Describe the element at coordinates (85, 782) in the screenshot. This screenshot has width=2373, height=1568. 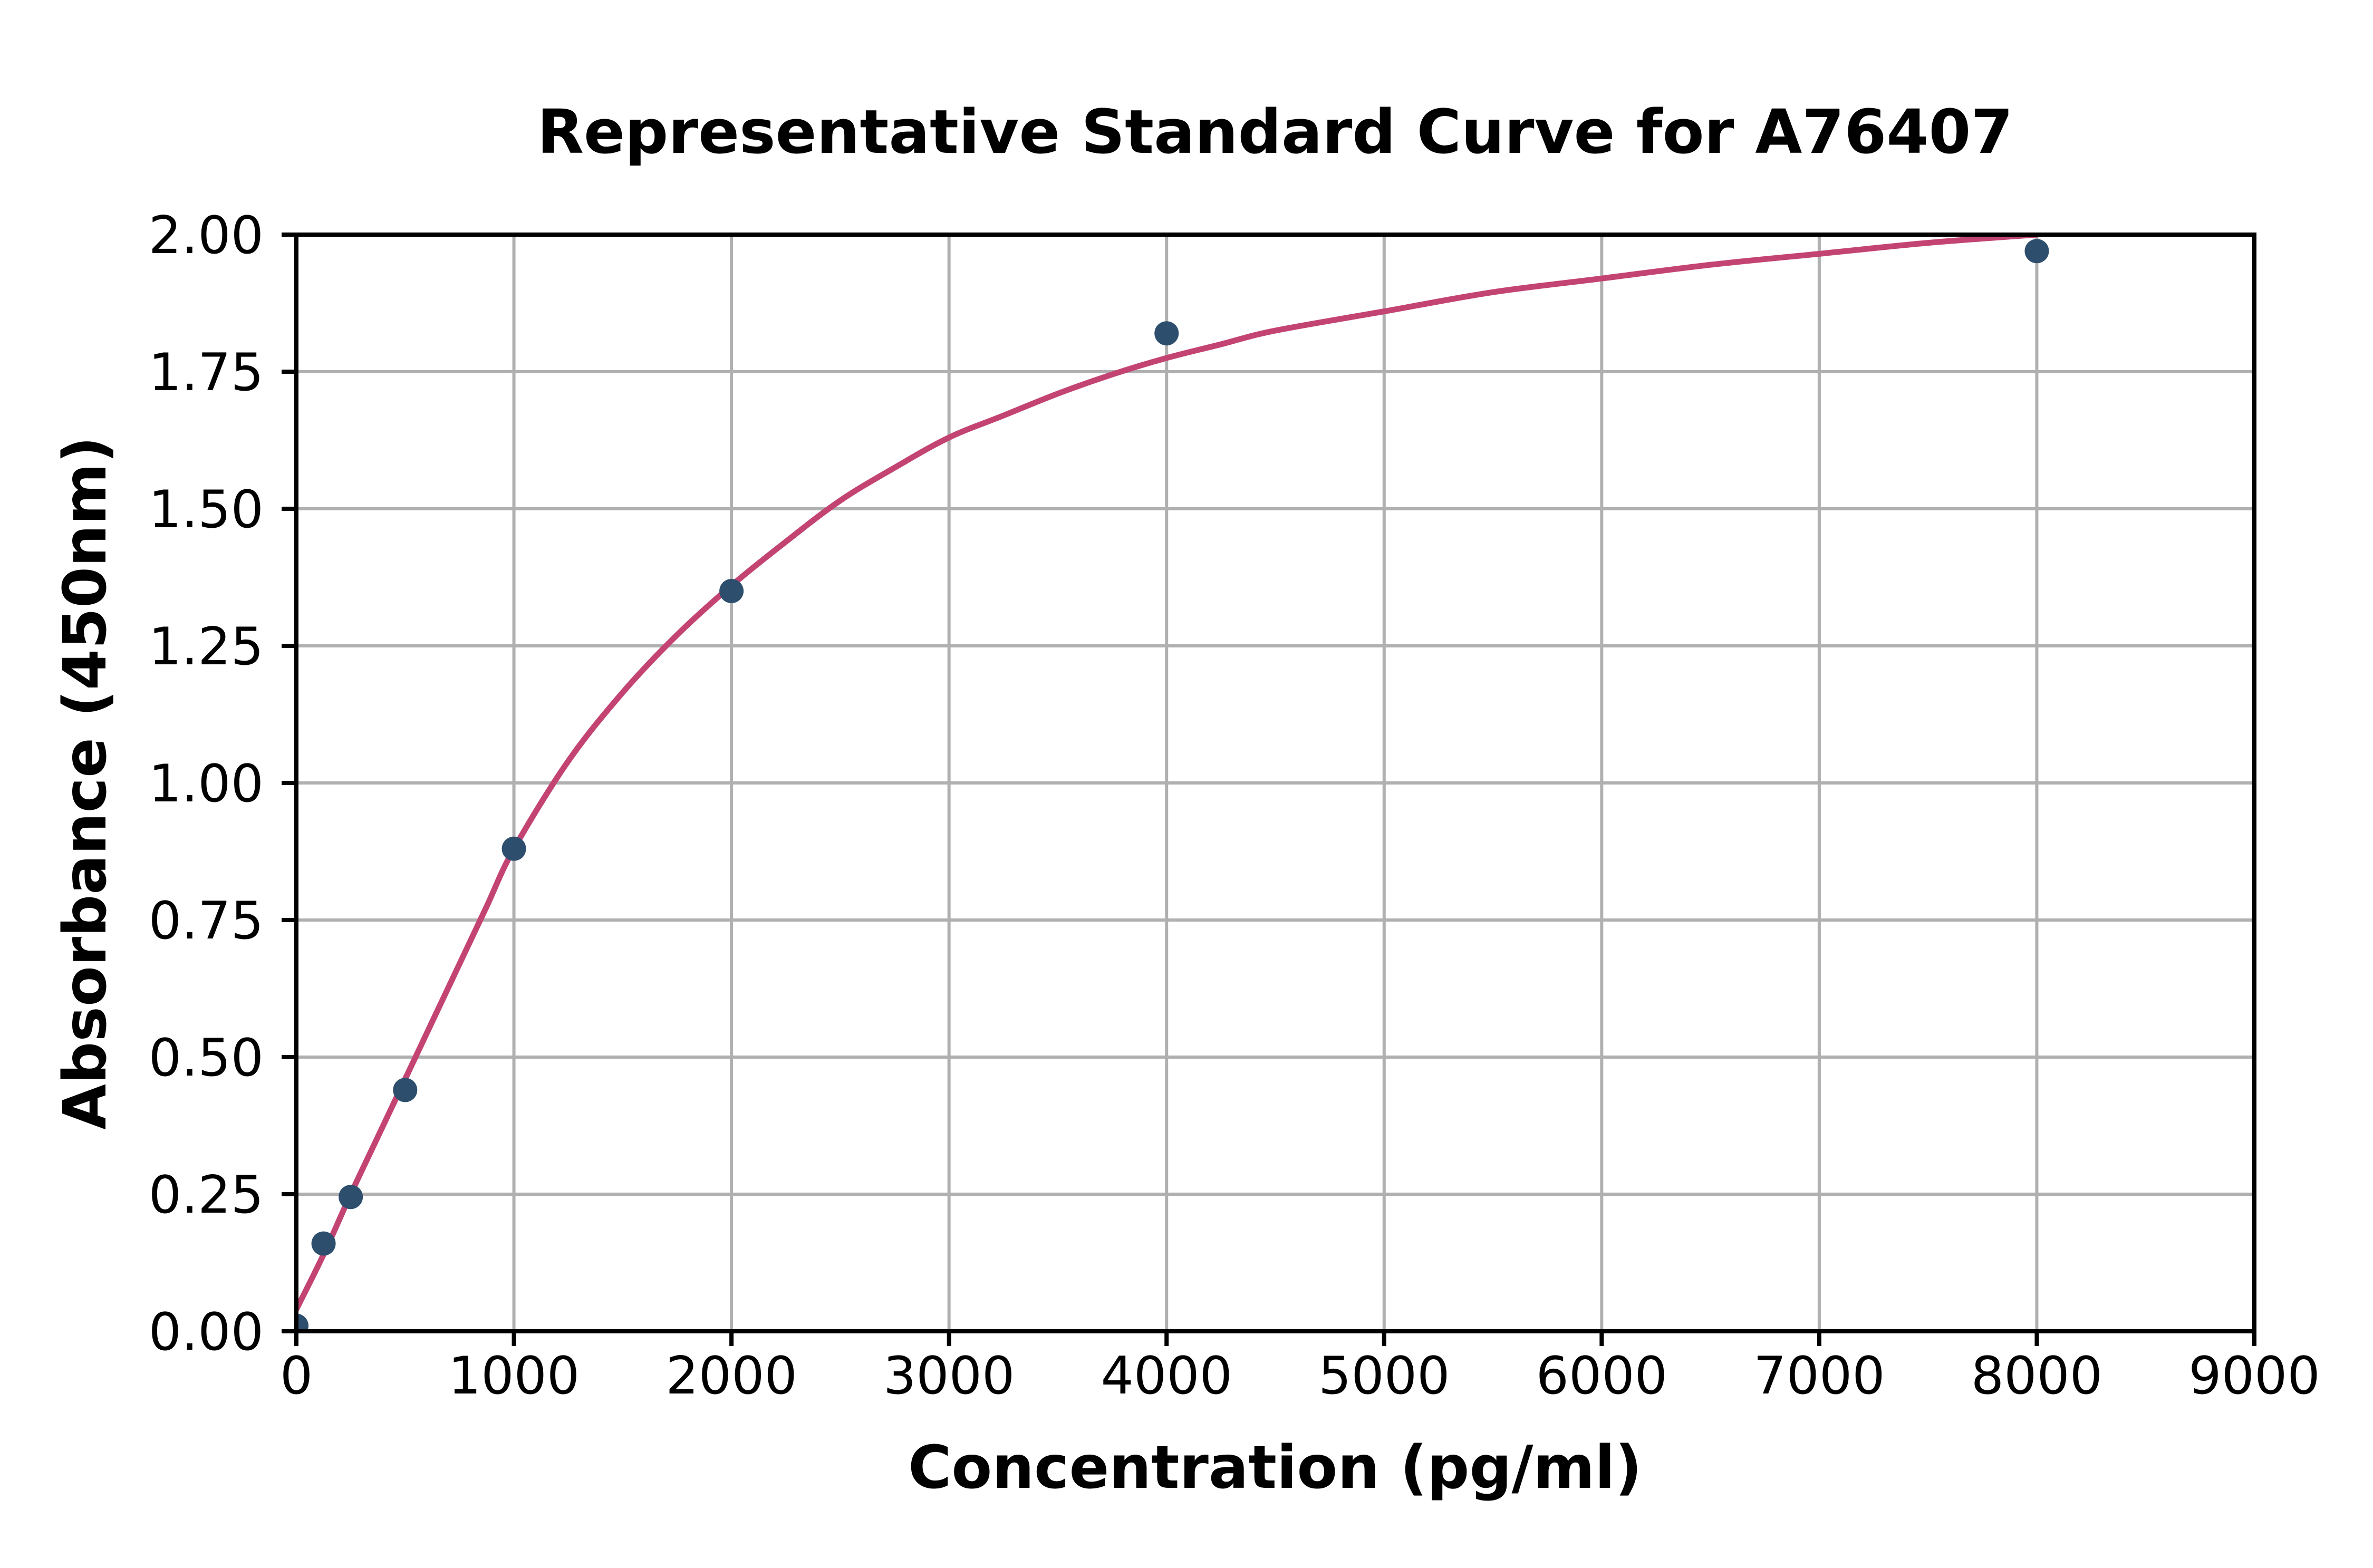
I see `y-axis-label: Absorbance (450nm)` at that location.